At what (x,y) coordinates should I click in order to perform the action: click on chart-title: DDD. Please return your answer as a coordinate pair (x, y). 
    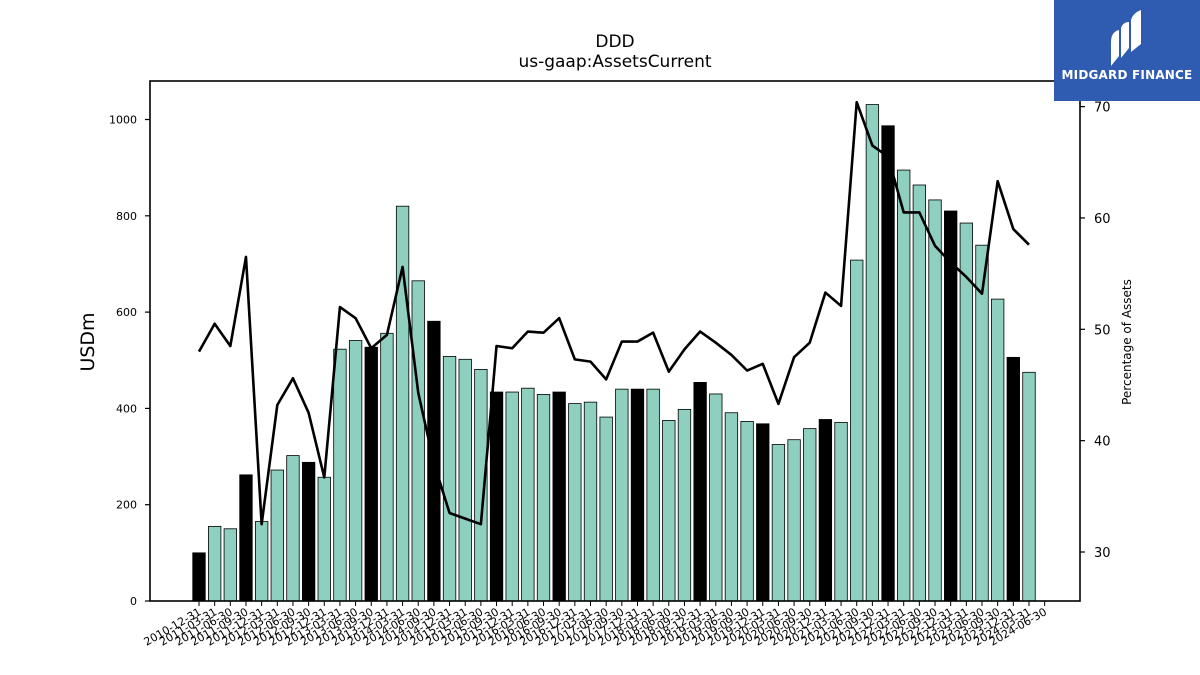
    Looking at the image, I should click on (615, 42).